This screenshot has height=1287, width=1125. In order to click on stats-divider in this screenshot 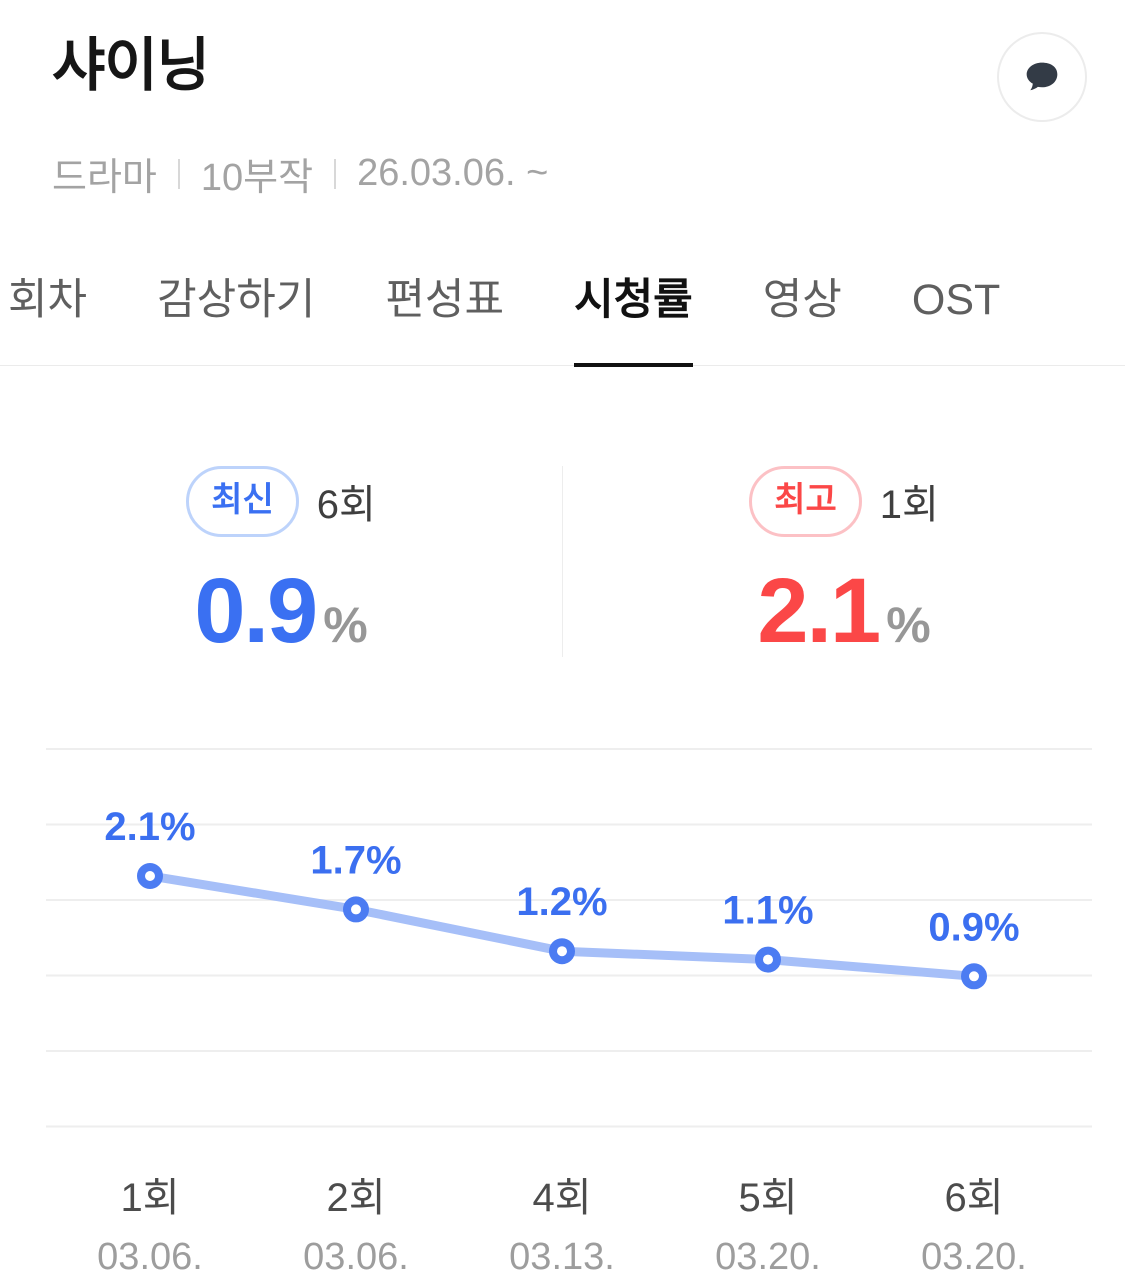, I will do `click(562, 561)`.